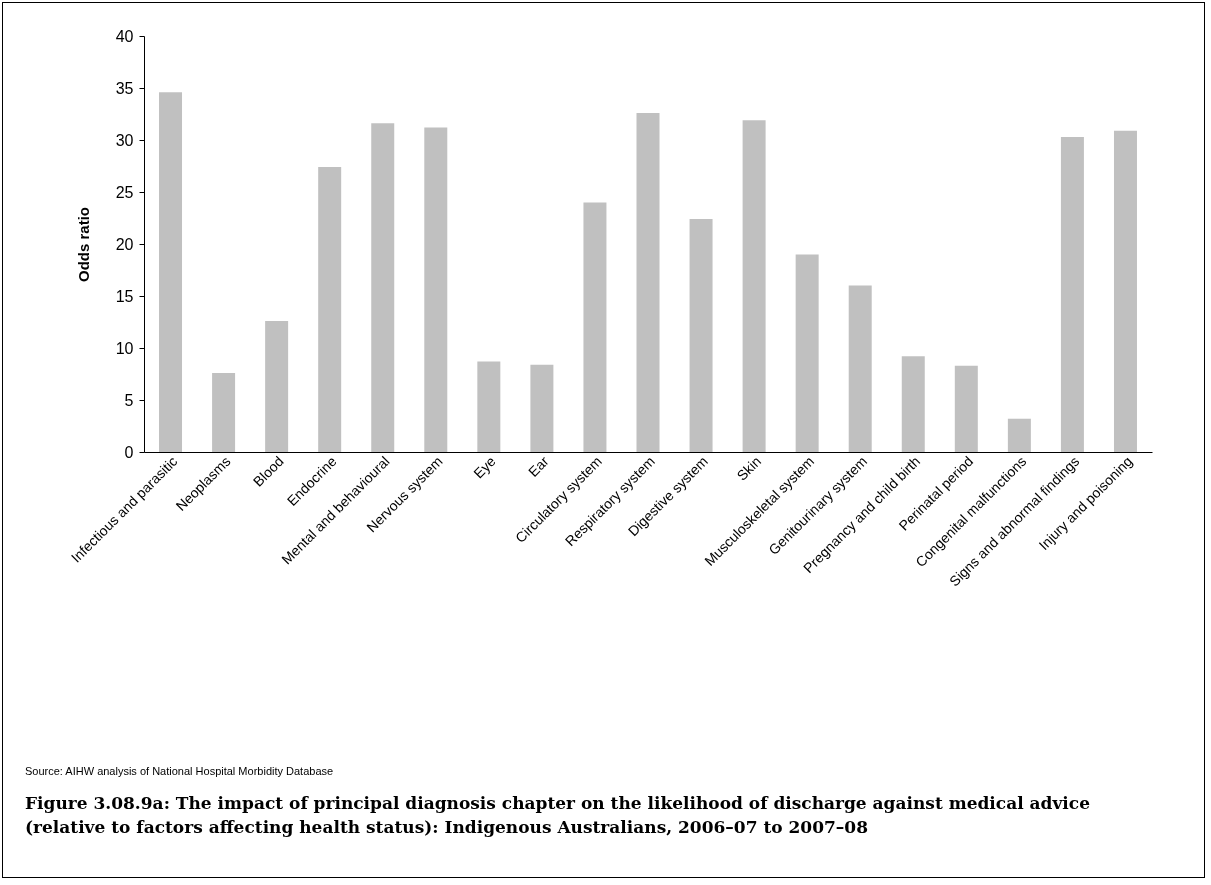  What do you see at coordinates (539, 466) in the screenshot?
I see `x-tick-label: Ear` at bounding box center [539, 466].